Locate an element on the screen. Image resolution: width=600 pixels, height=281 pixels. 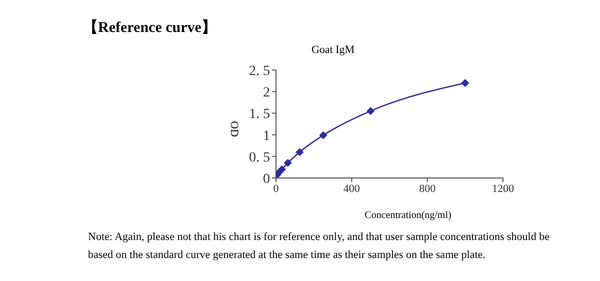
text: 【Reference curve】 is located at coordinates (149, 27).